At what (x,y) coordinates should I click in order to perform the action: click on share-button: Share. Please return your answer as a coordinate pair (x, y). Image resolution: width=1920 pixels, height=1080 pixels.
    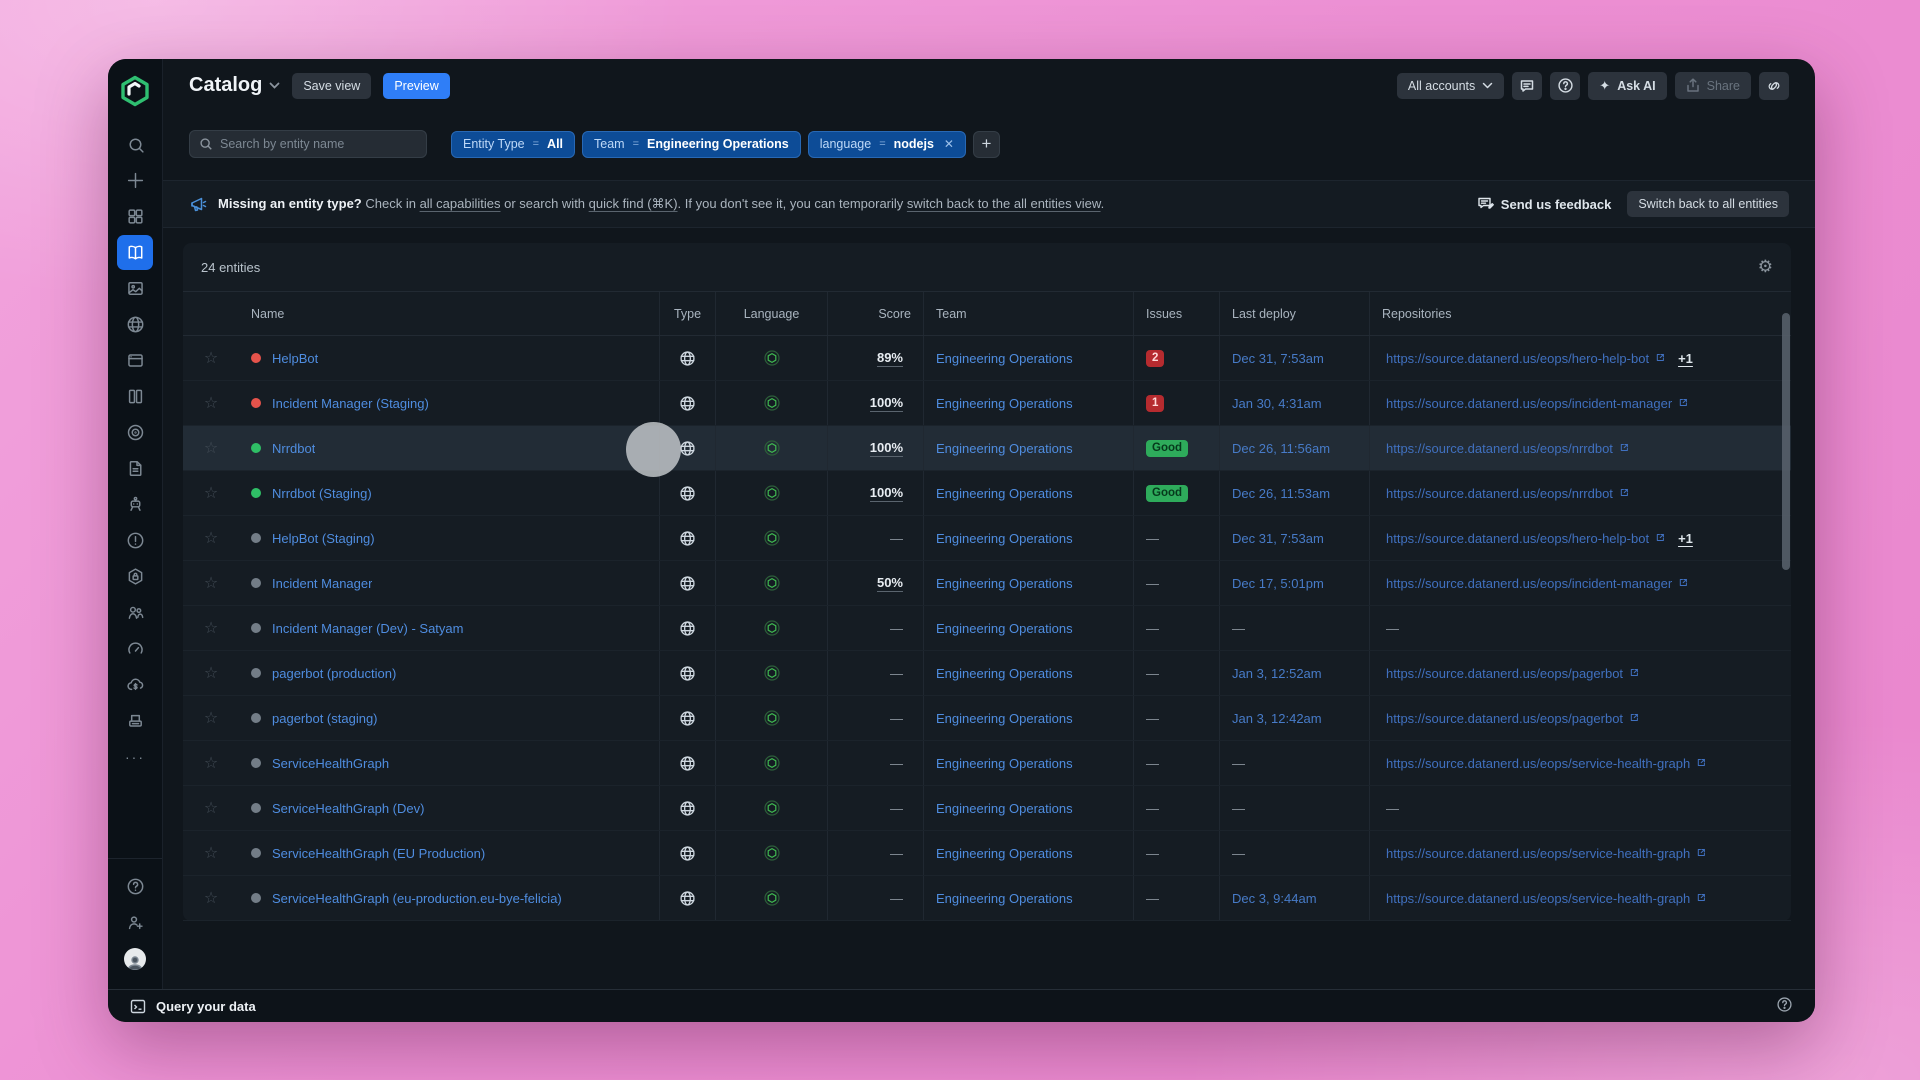
    Looking at the image, I should click on (1712, 85).